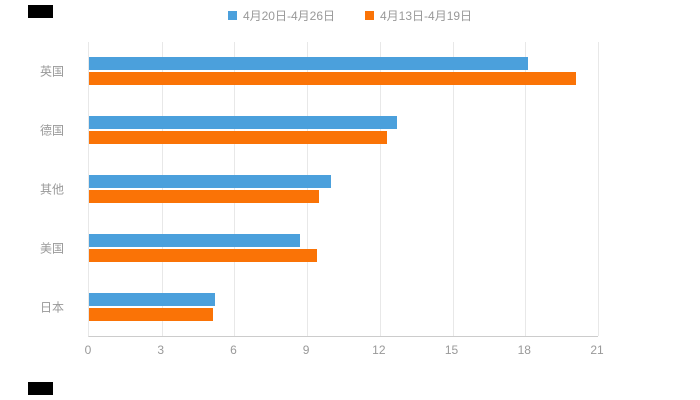 The width and height of the screenshot is (700, 400). Describe the element at coordinates (379, 350) in the screenshot. I see `x-tick-label: 12` at that location.